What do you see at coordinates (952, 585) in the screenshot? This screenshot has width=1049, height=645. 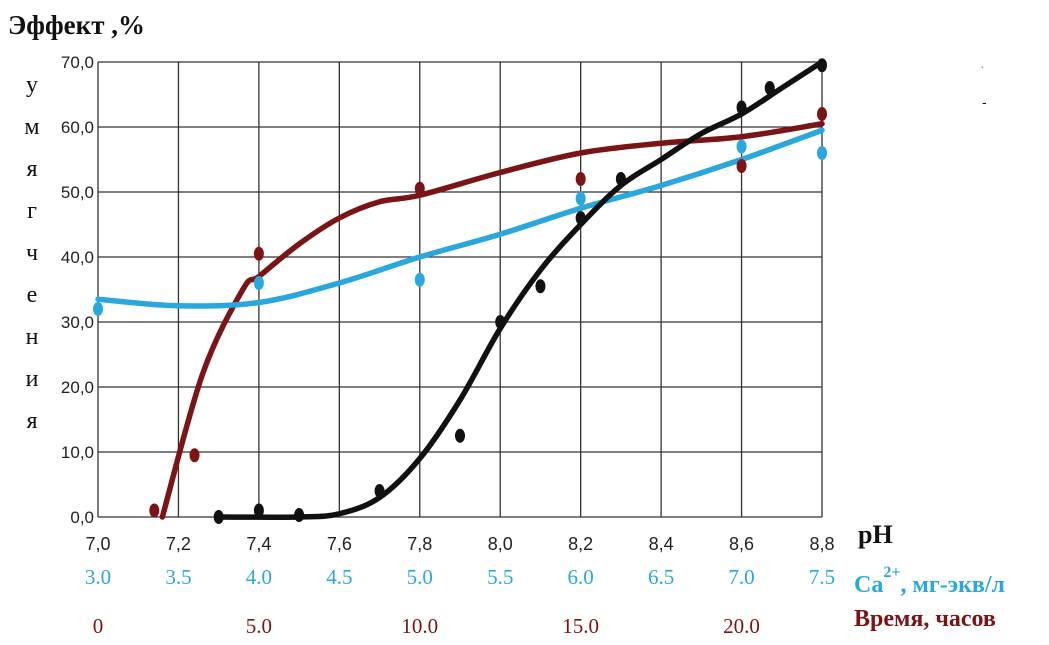 I see `ca-title-suffix: , мг-экв/л` at bounding box center [952, 585].